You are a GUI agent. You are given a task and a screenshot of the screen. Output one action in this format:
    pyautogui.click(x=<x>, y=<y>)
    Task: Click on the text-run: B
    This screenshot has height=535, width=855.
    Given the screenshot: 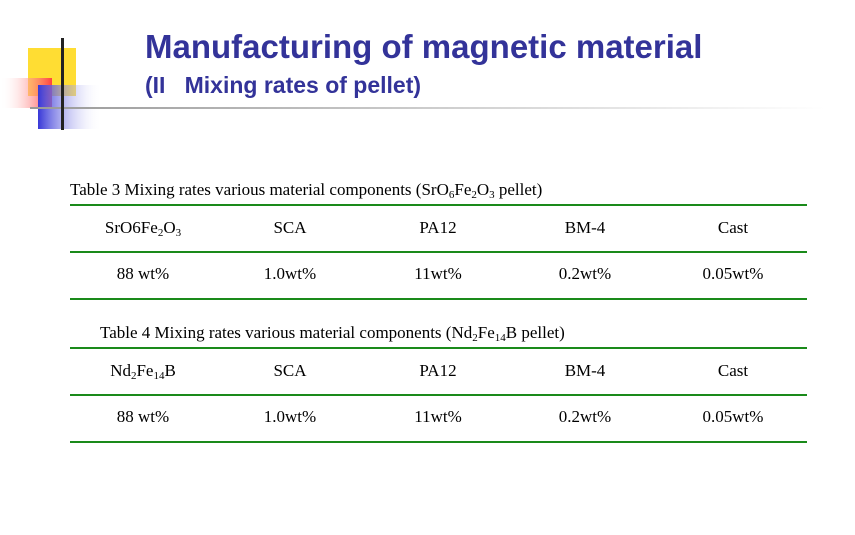 What is the action you would take?
    pyautogui.click(x=170, y=370)
    